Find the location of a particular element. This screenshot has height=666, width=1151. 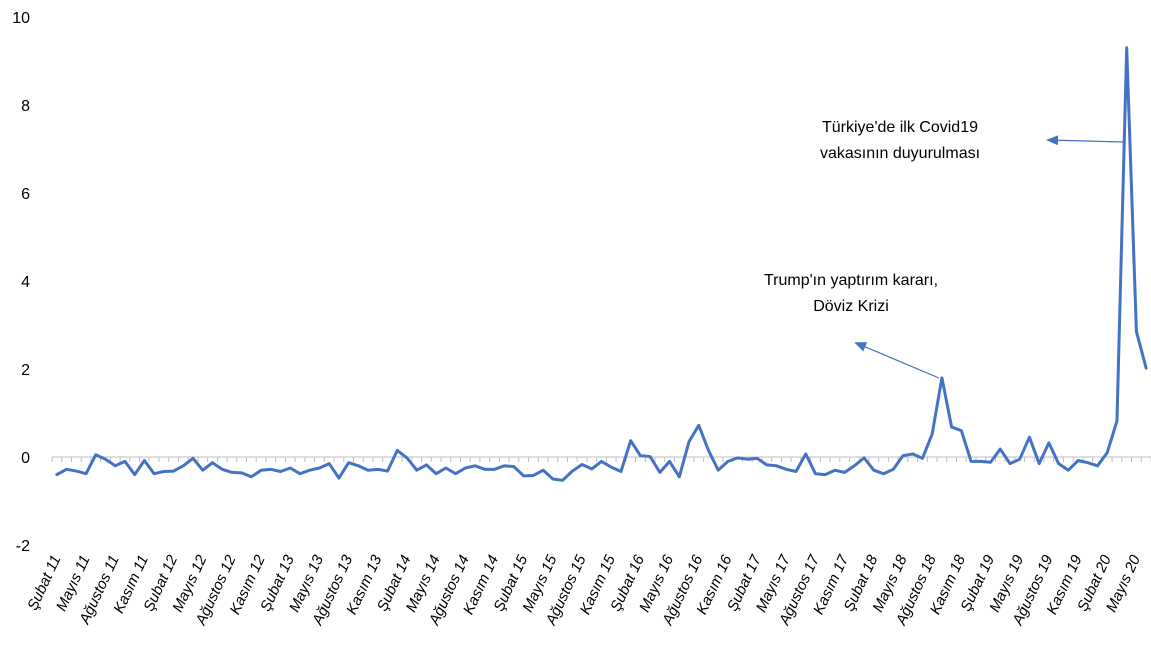

annotation-trump-line-1: Trump'ın yaptırım kararı, is located at coordinates (851, 280).